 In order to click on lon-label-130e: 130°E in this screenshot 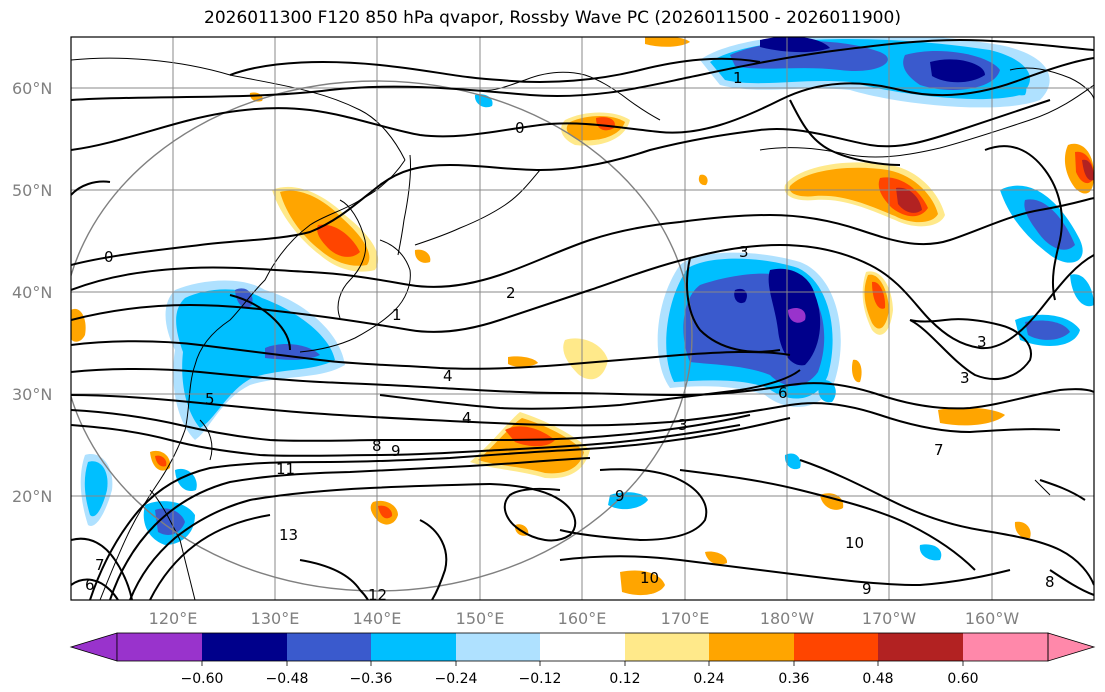, I will do `click(275, 618)`.